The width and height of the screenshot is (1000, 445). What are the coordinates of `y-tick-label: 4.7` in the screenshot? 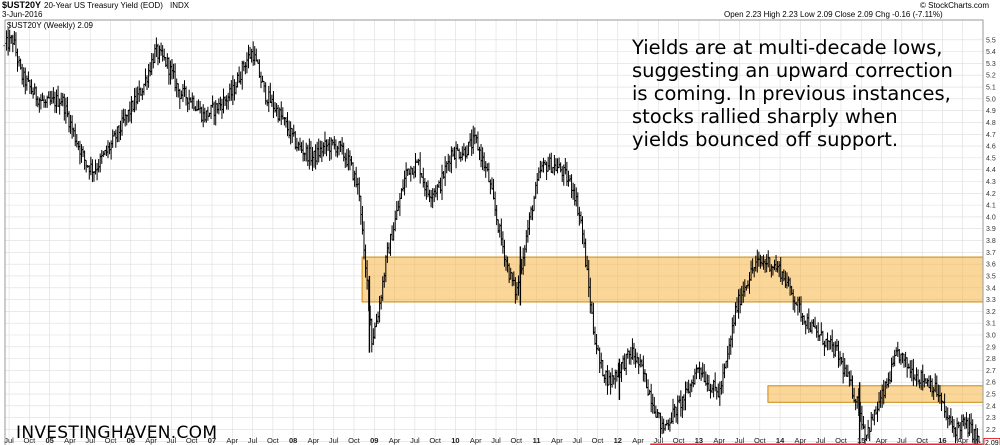 It's located at (991, 135).